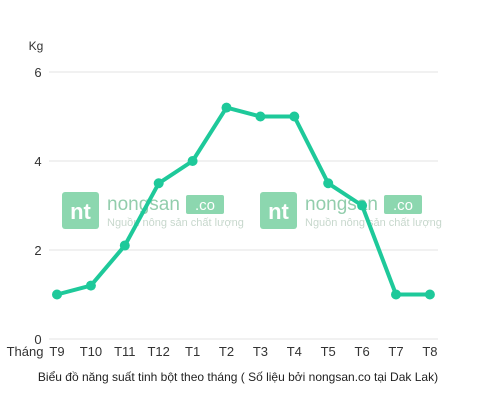 Image resolution: width=480 pixels, height=402 pixels. I want to click on y-axis-label: Kg, so click(36, 46).